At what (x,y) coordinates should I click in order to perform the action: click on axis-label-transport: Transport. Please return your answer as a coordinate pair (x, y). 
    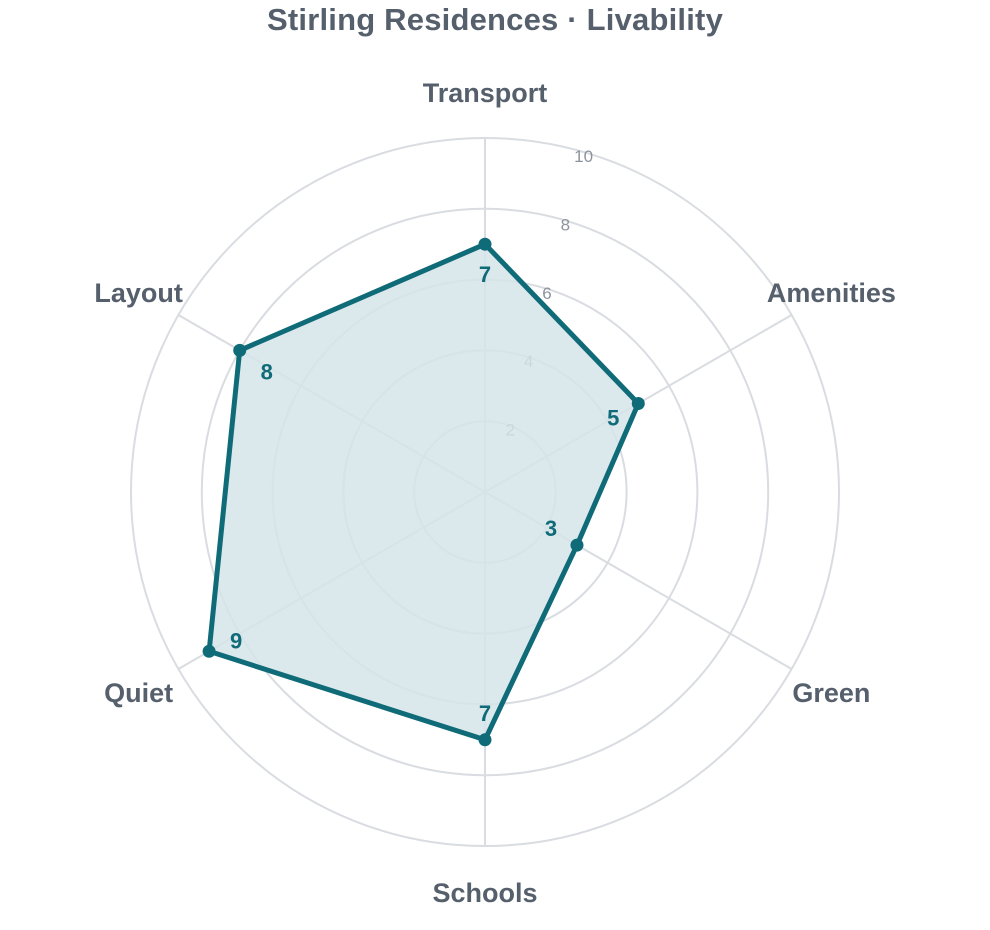
    Looking at the image, I should click on (485, 93).